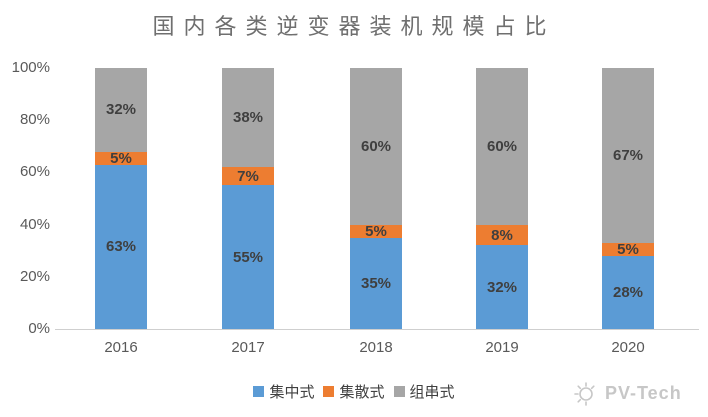 The image size is (708, 417). Describe the element at coordinates (34, 224) in the screenshot. I see `y-axis-tick-label: 40%` at that location.